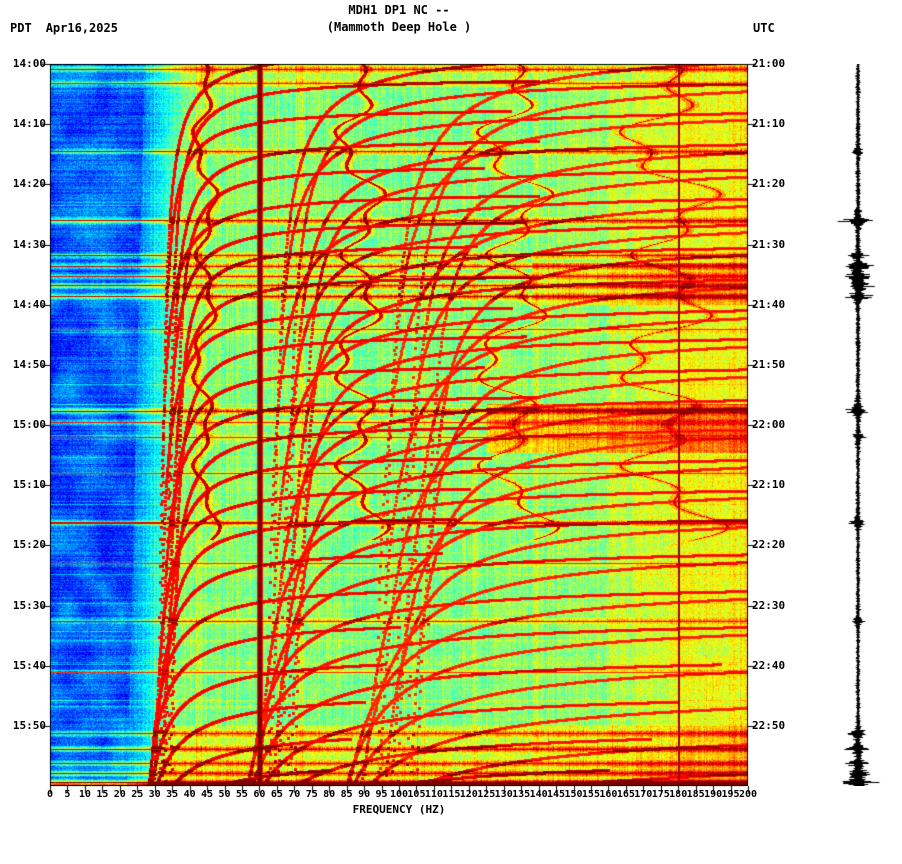 This screenshot has height=864, width=902. Describe the element at coordinates (189, 794) in the screenshot. I see `freq-tick-label: 40` at that location.